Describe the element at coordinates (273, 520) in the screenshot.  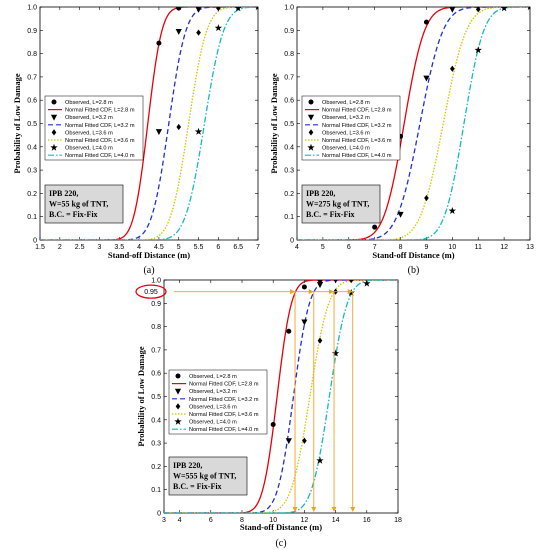
I see `x-tick-label: 10` at that location.